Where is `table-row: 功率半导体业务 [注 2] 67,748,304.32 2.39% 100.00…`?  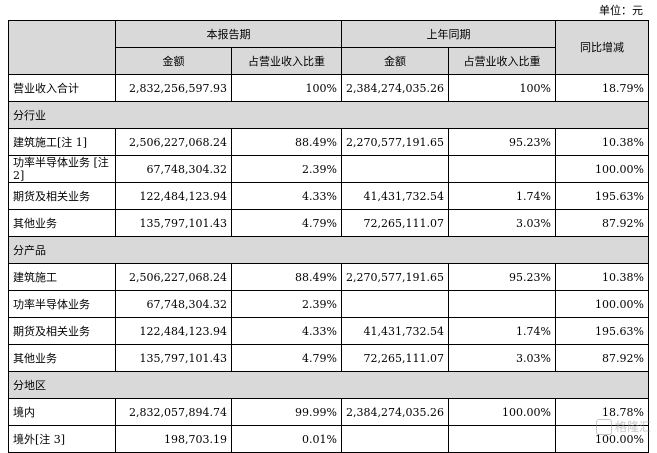 table-row: 功率半导体业务 [注 2] 67,748,304.32 2.39% 100.00… is located at coordinates (328, 169).